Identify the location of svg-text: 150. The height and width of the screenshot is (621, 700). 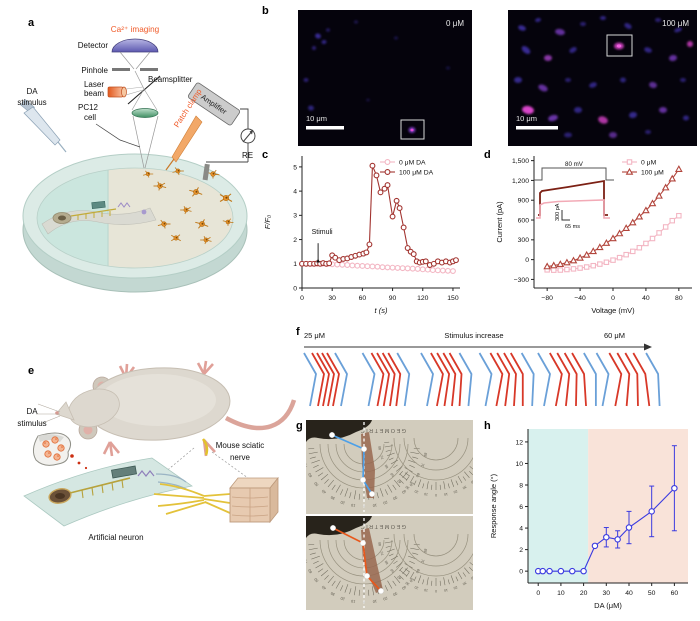
(453, 298).